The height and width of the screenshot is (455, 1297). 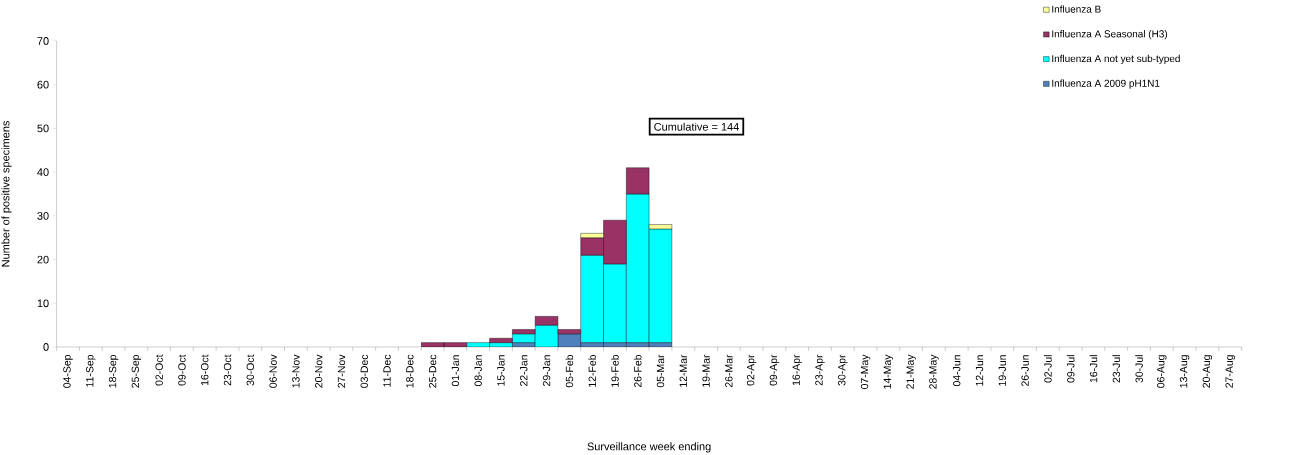 What do you see at coordinates (1184, 371) in the screenshot?
I see `x-tick-label: 13-Aug` at bounding box center [1184, 371].